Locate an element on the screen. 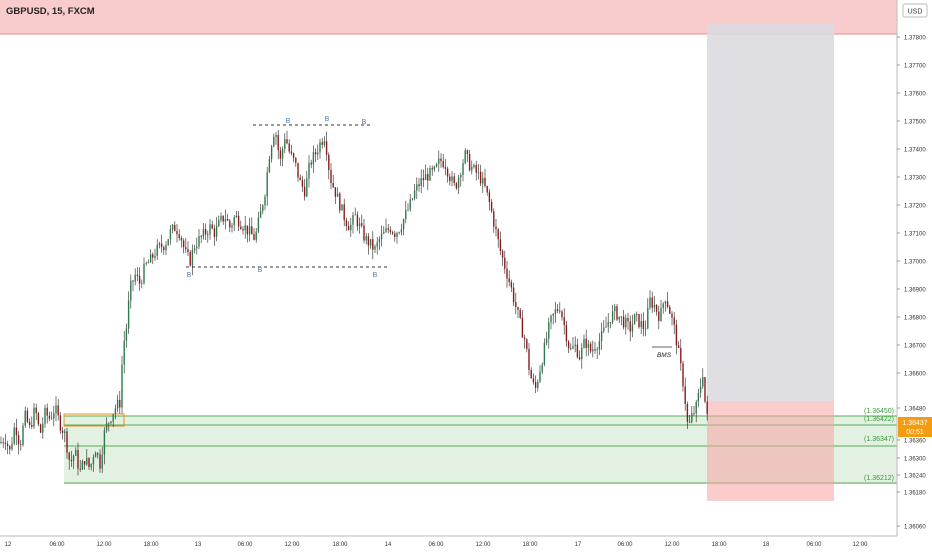  price-tick-label: 1.37300 is located at coordinates (915, 179).